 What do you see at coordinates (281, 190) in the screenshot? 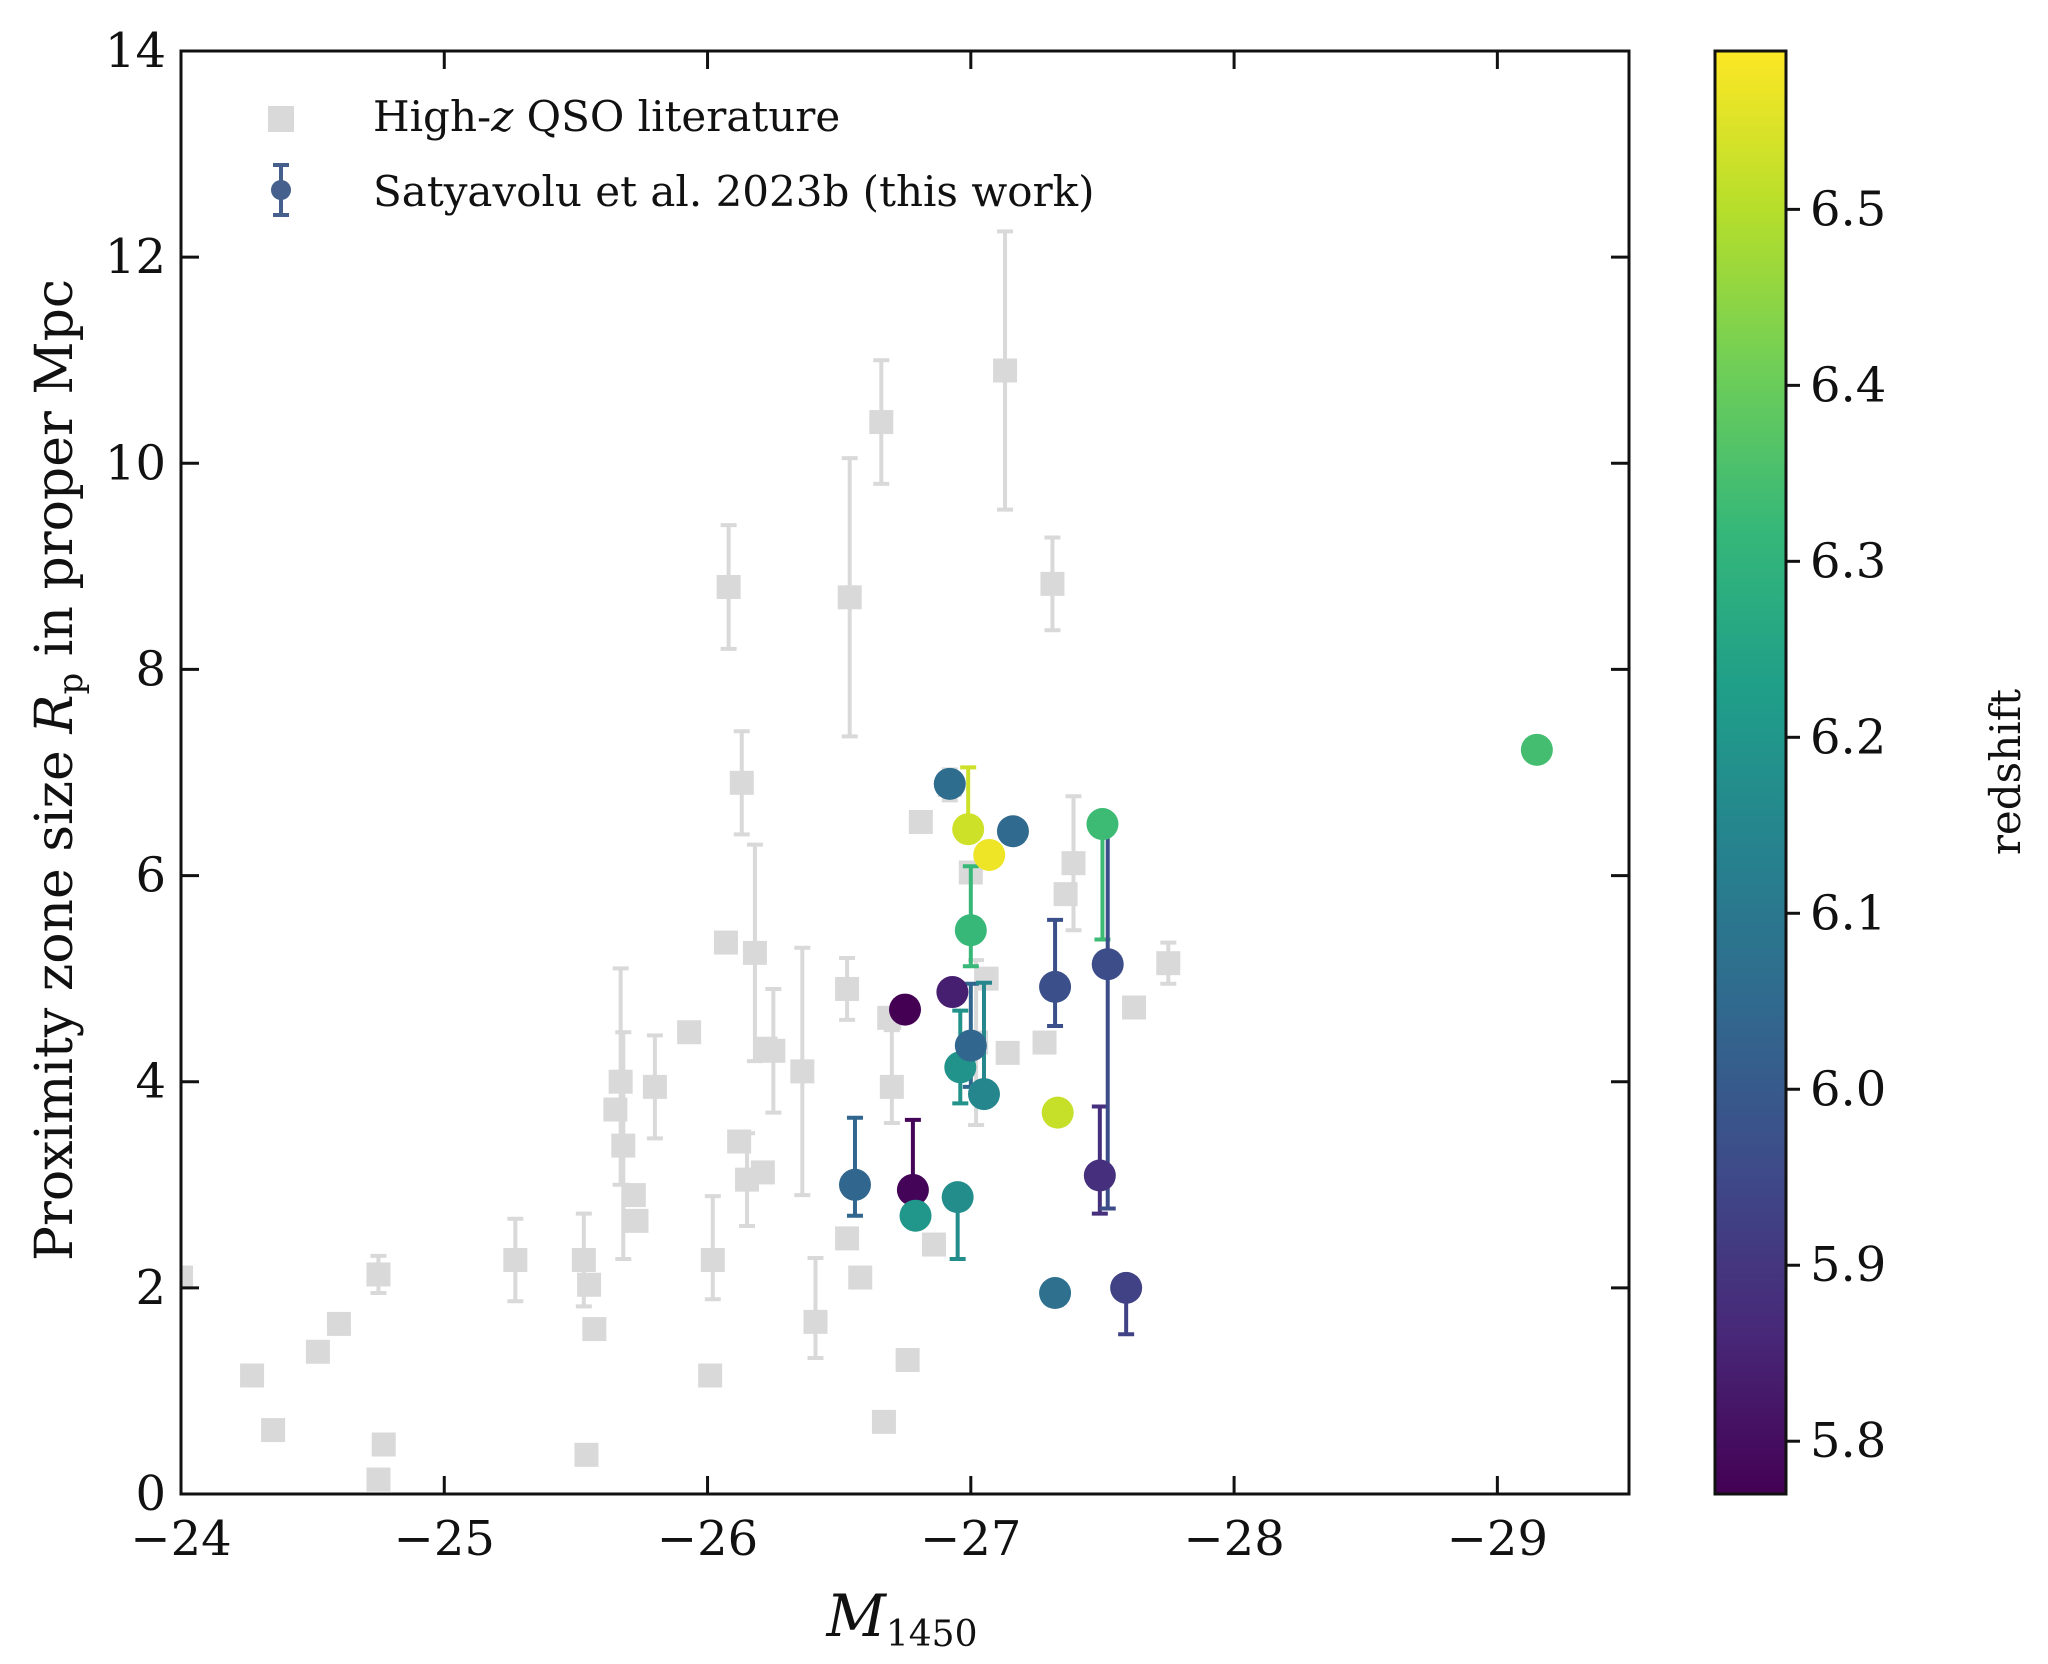
I see `legend-this-work-marker` at bounding box center [281, 190].